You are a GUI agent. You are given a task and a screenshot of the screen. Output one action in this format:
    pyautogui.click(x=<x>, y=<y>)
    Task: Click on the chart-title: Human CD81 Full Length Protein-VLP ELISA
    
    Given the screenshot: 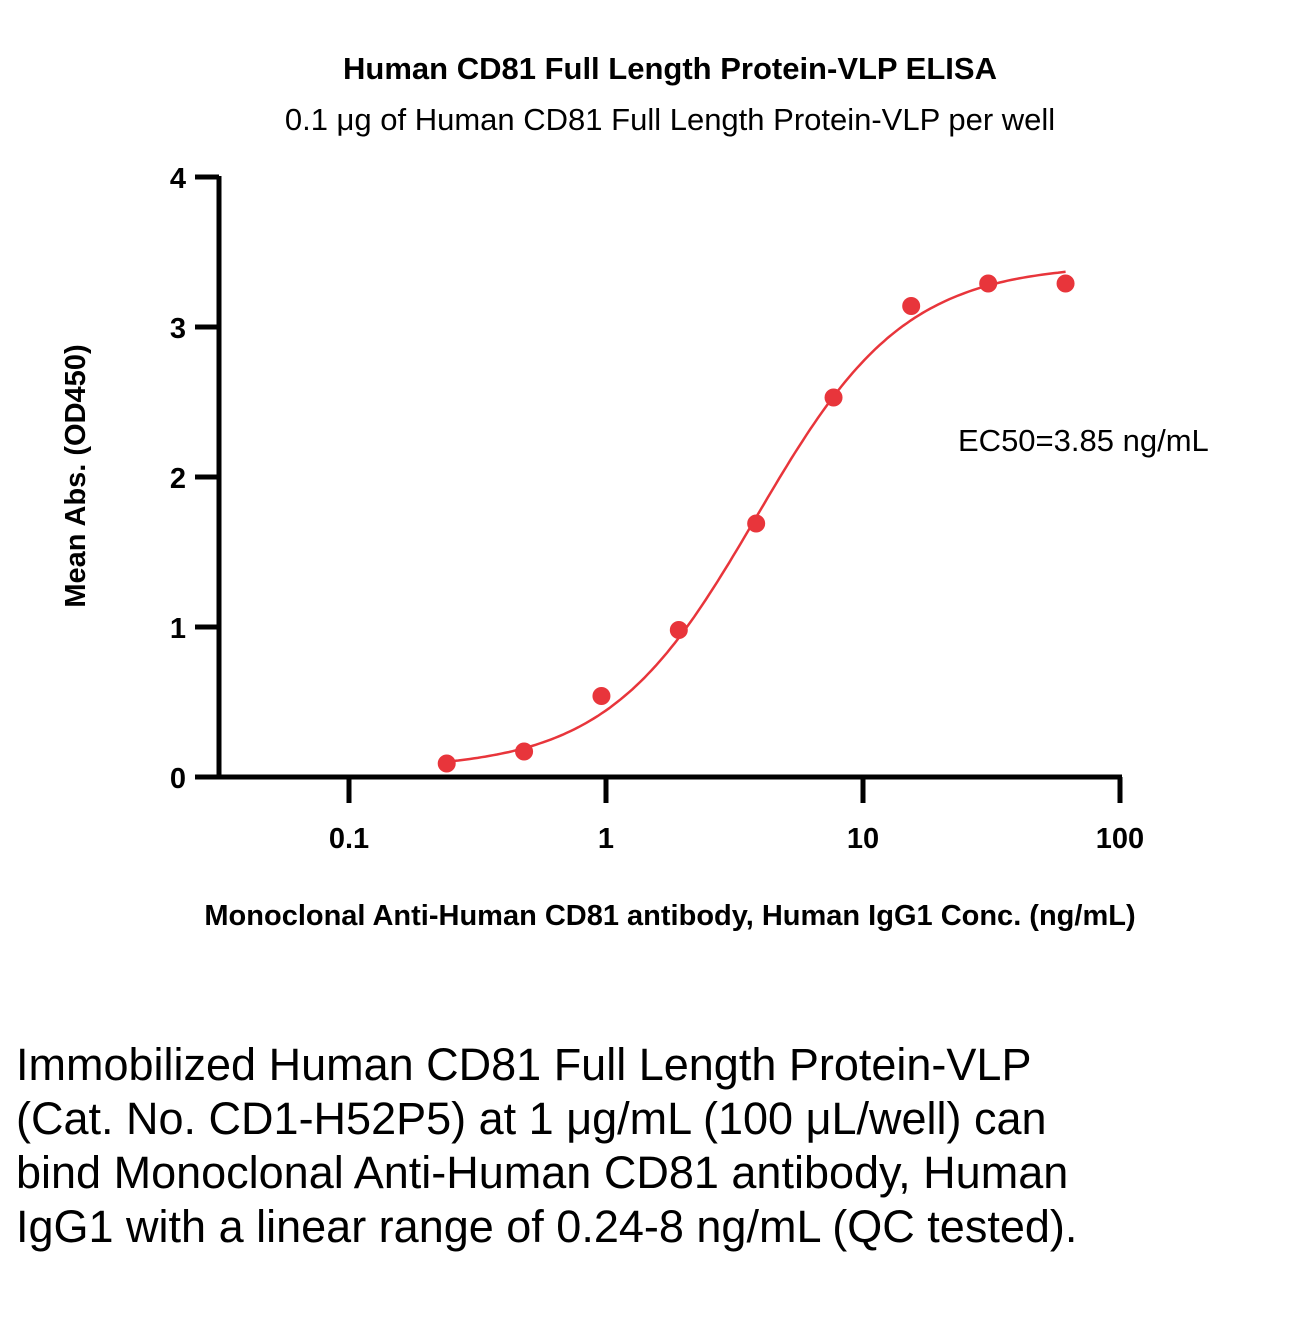 What is the action you would take?
    pyautogui.click(x=670, y=68)
    